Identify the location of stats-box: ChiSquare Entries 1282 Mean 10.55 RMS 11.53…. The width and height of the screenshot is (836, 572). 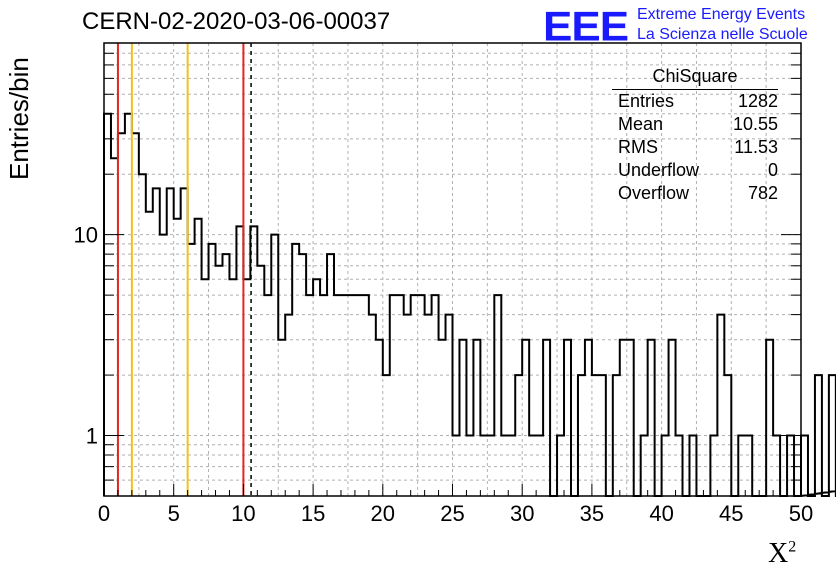
(694, 135).